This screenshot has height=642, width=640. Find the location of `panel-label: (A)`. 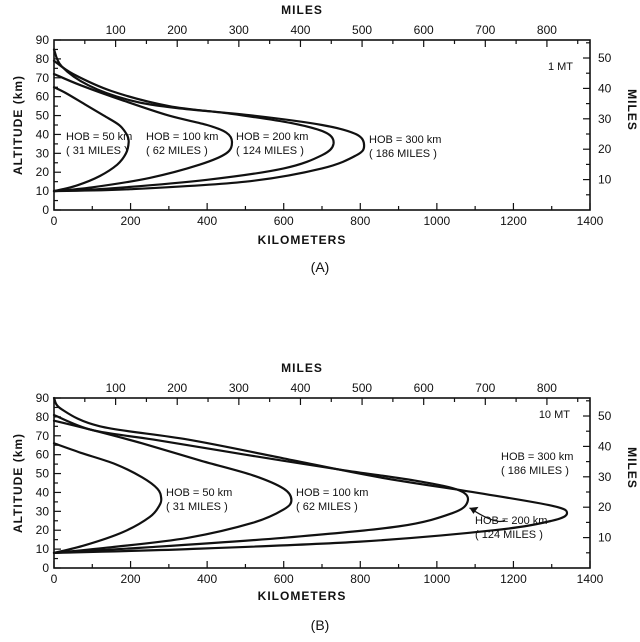

panel-label: (A) is located at coordinates (320, 267).